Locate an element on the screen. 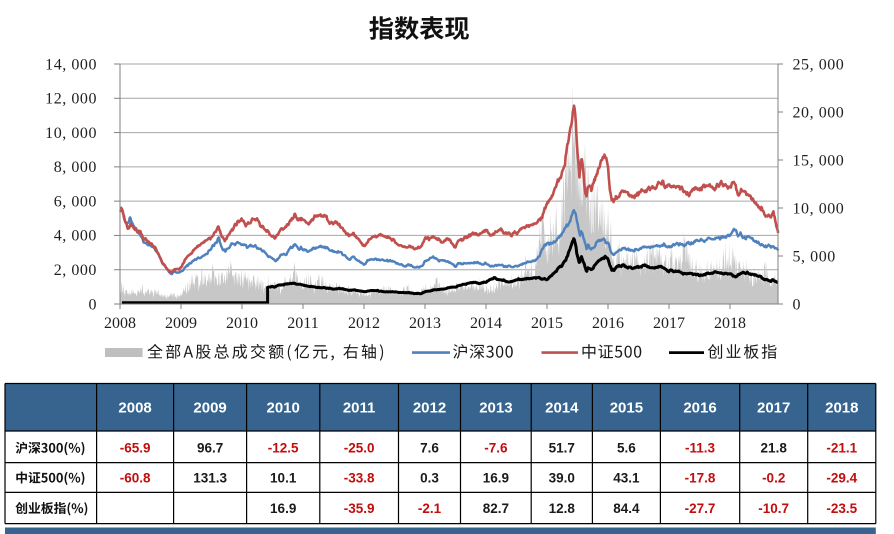 The height and width of the screenshot is (534, 894). svg-text: 20, 000 is located at coordinates (819, 112).